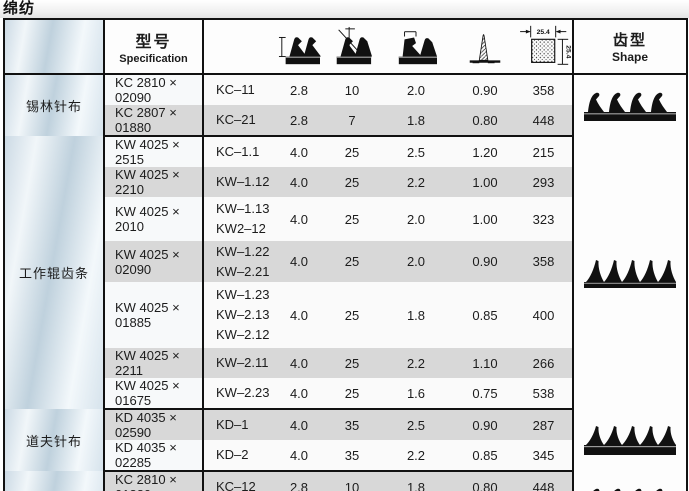  I want to click on cell-model: KW–1.13 KW2–12, so click(237, 219).